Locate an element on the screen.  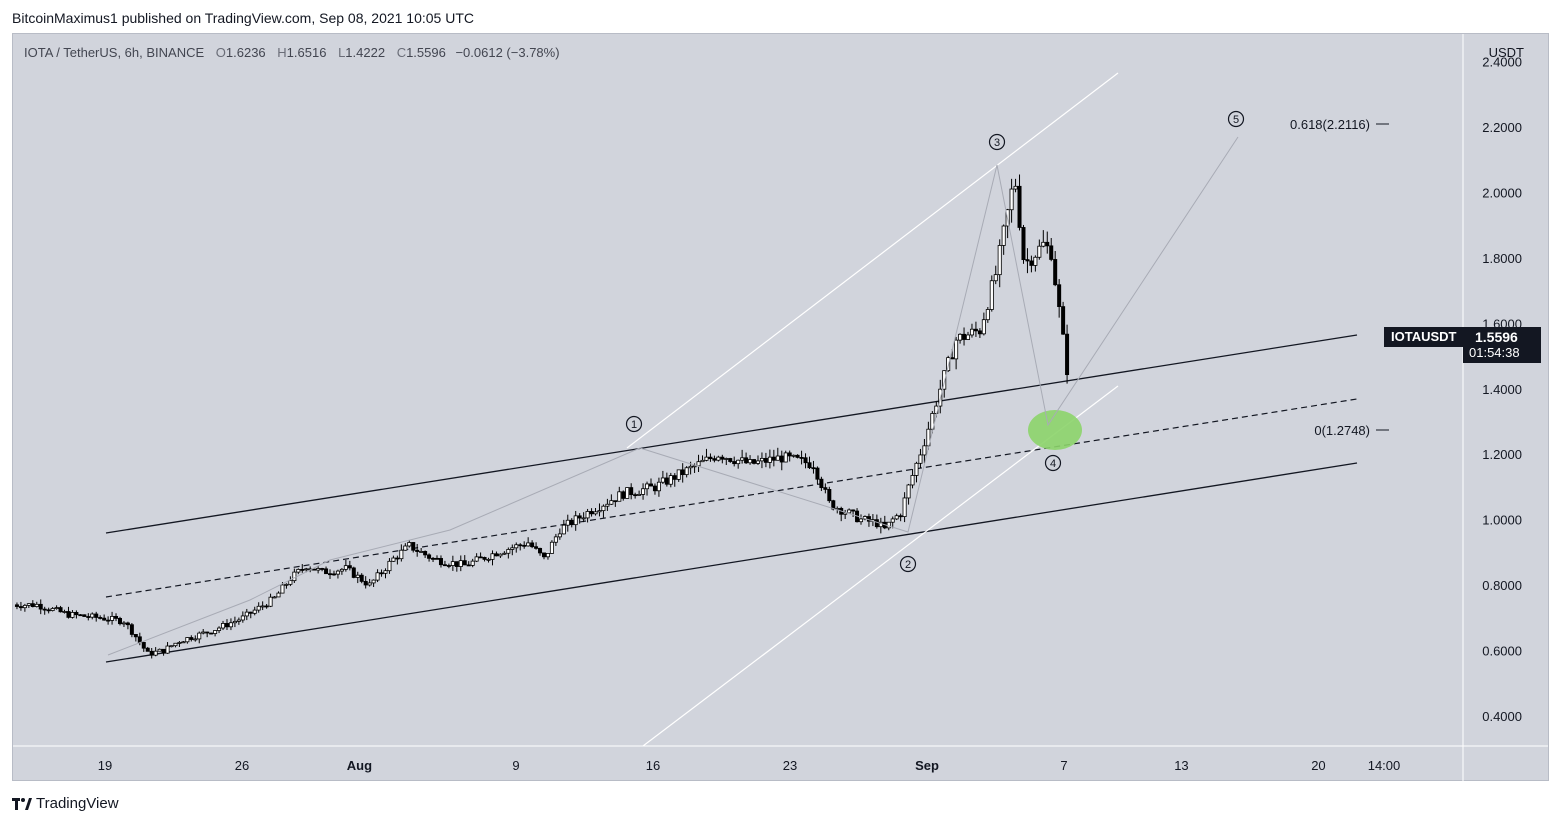
fib-level-label: 0(1.2748) is located at coordinates (1342, 430).